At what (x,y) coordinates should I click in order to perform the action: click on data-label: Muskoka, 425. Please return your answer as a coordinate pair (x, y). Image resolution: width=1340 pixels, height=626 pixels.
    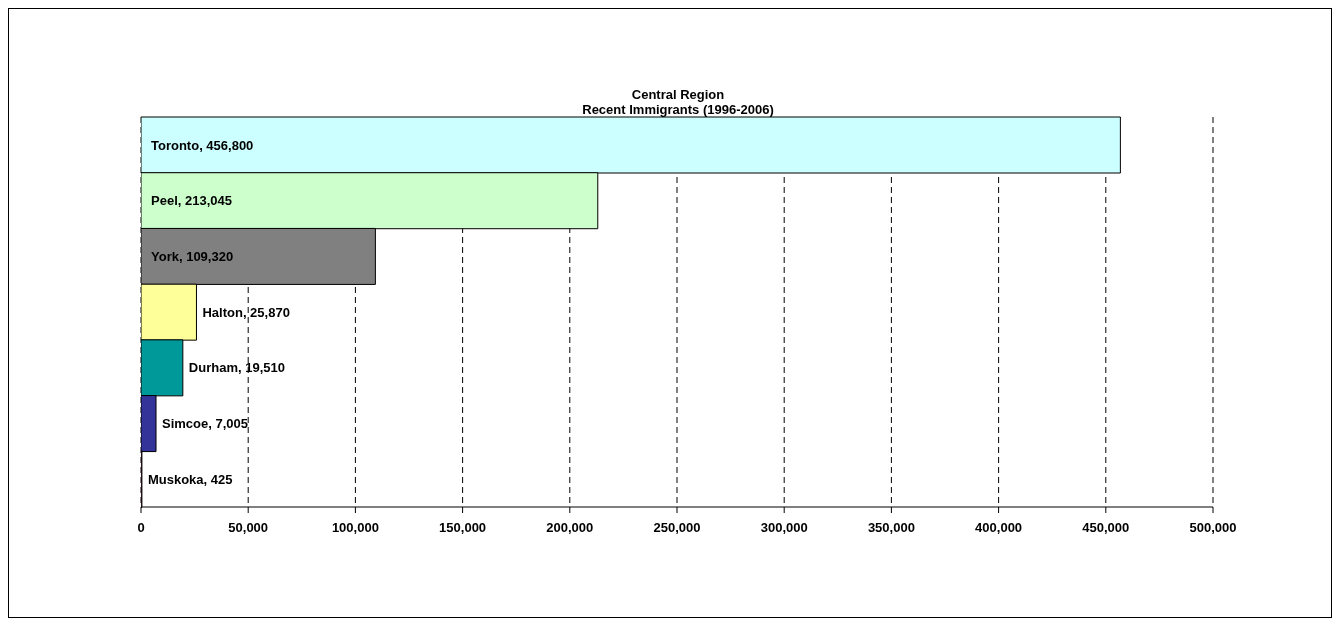
    Looking at the image, I should click on (190, 479).